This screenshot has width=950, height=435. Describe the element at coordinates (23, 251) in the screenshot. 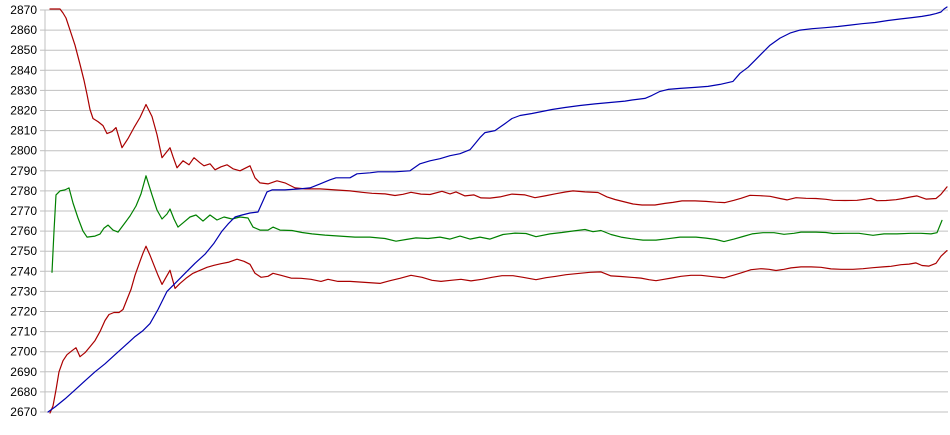

I see `y-tick-label: 2750` at that location.